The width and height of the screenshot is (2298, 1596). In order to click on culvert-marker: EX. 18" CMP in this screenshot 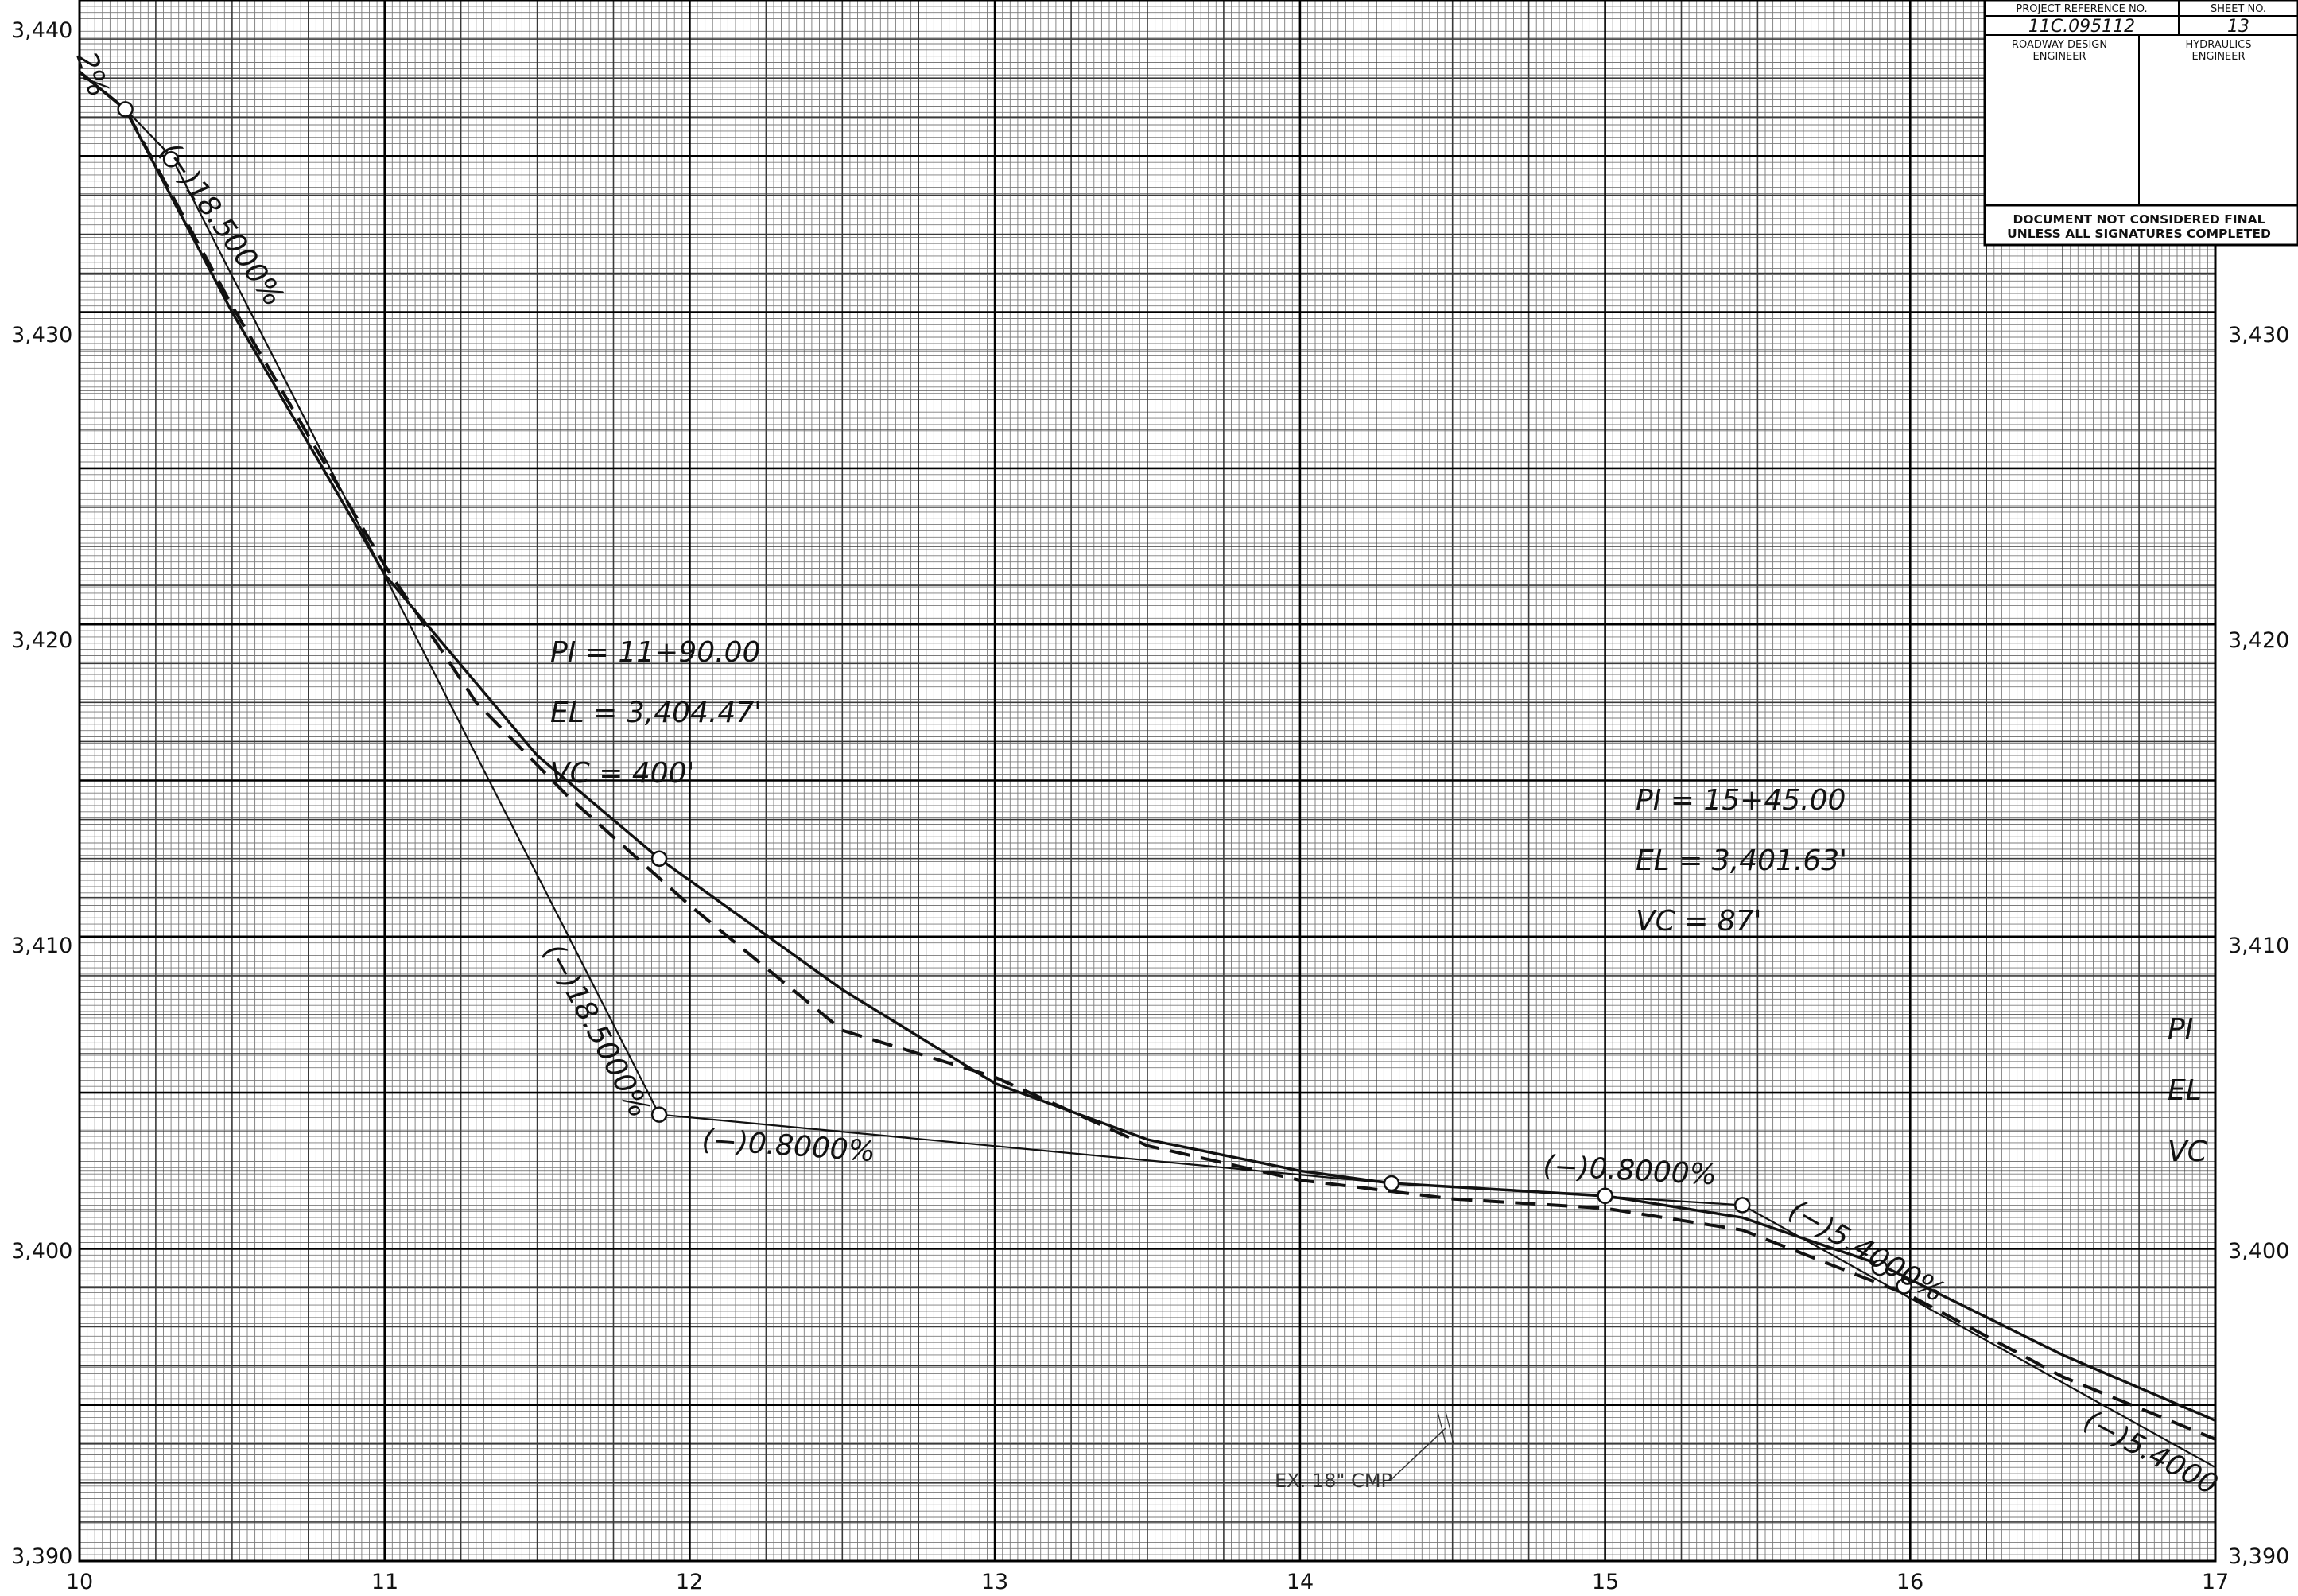, I will do `click(1364, 1452)`.